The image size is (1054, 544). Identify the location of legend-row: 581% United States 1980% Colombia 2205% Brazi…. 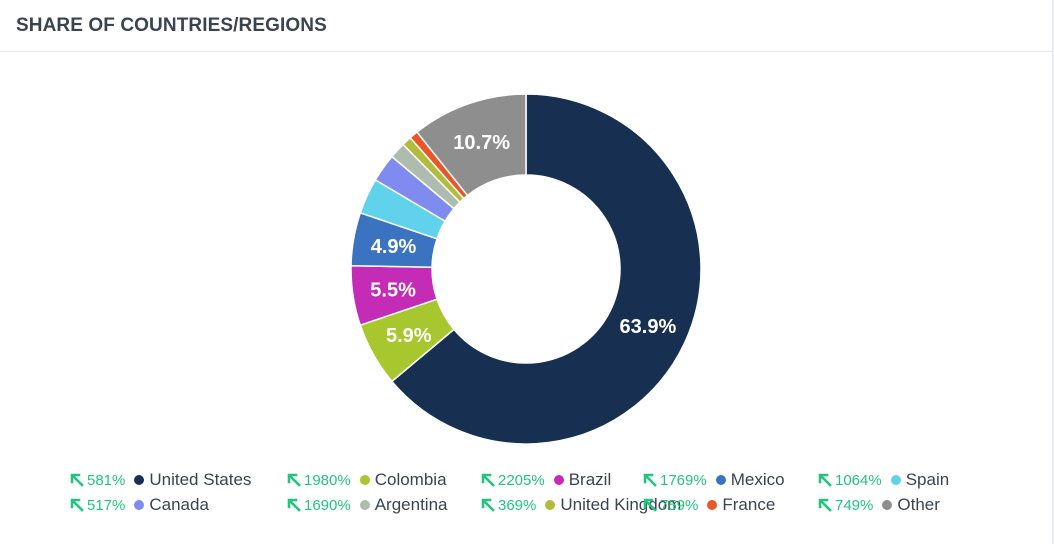
(526, 480).